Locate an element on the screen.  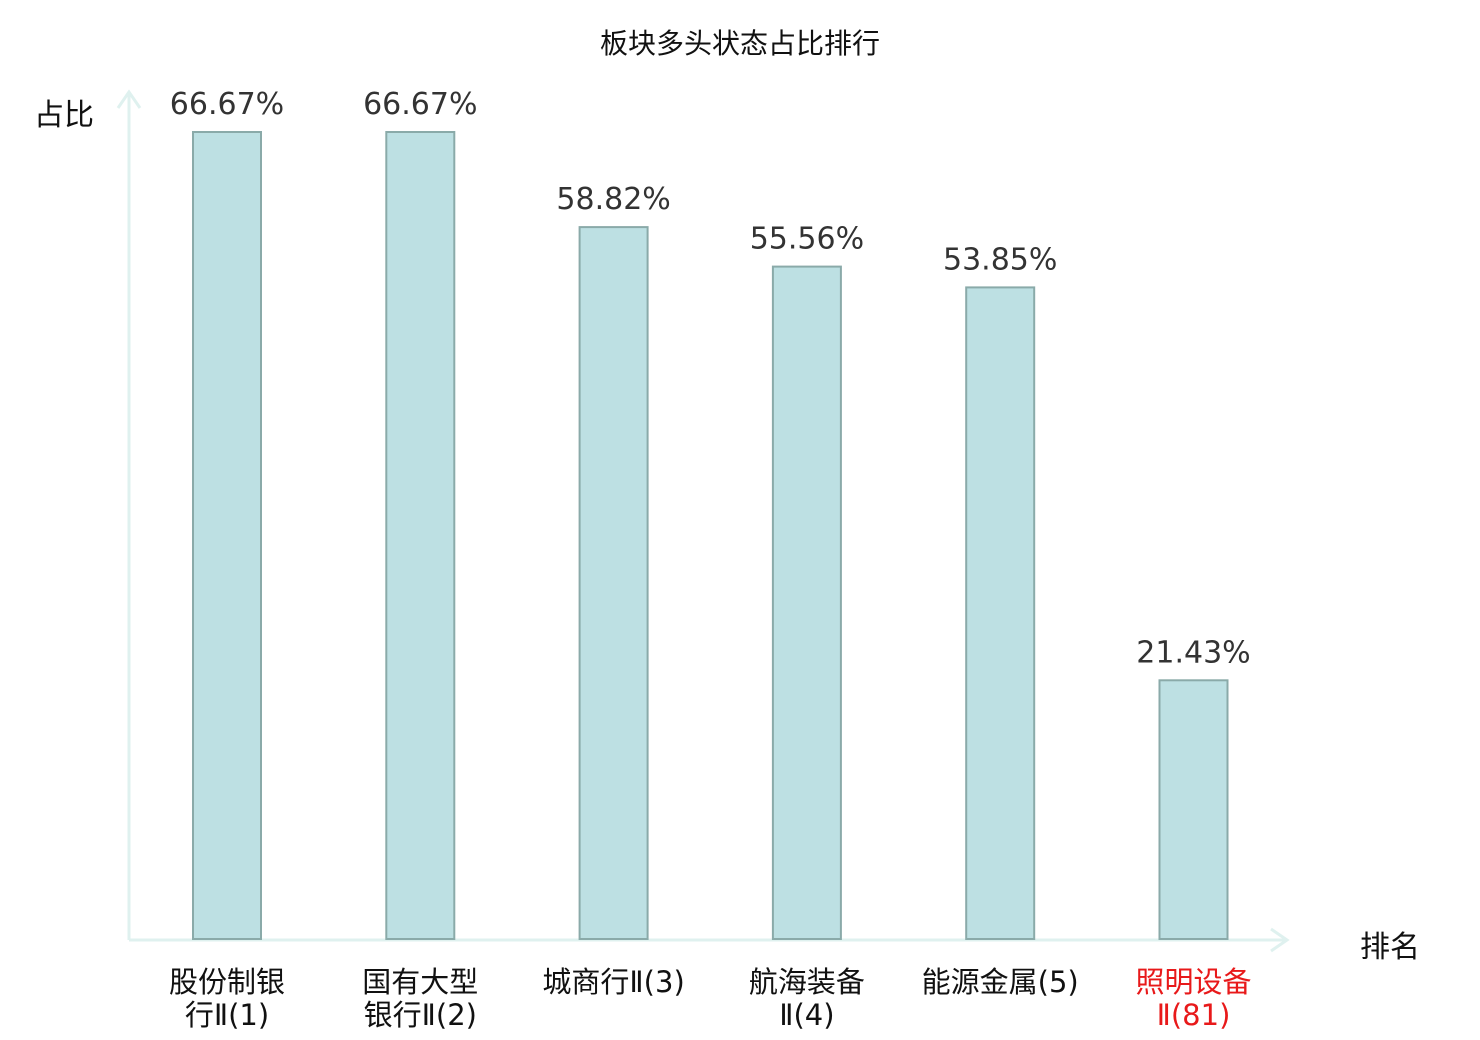
category-label-line2: Ⅱ(81) is located at coordinates (1193, 1015).